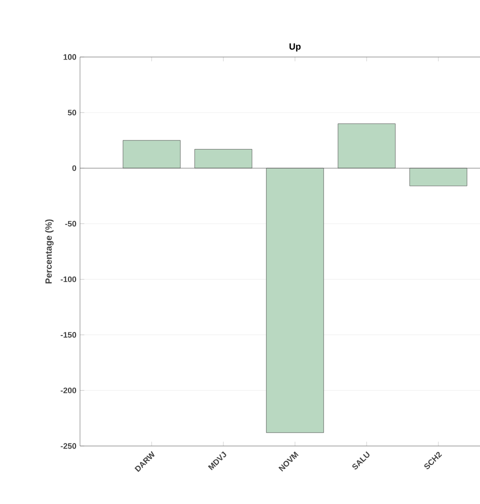  What do you see at coordinates (68, 335) in the screenshot?
I see `y-tick-label: -150` at bounding box center [68, 335].